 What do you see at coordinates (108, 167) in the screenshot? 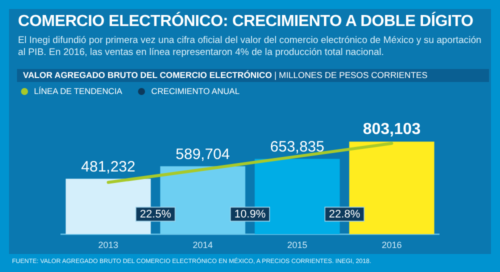
I see `data-label: 481,232` at bounding box center [108, 167].